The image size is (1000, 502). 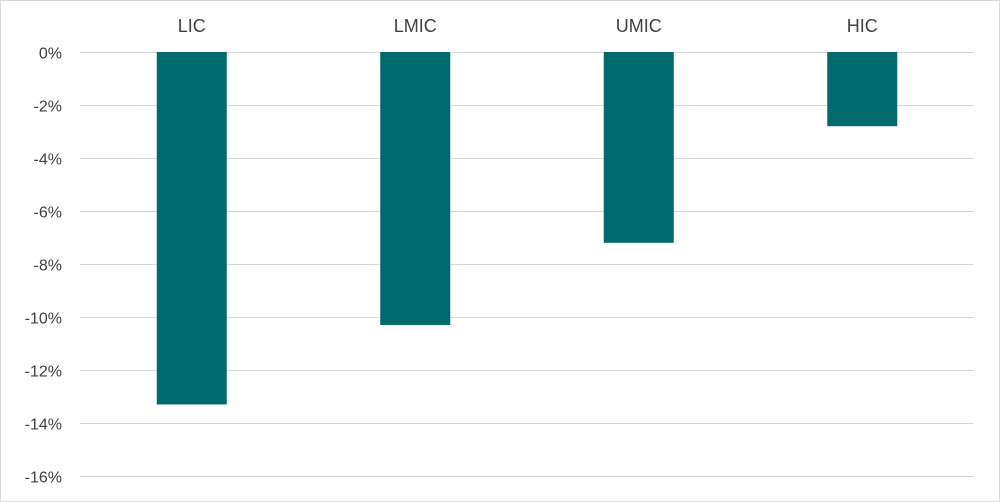 I want to click on y-axis-tick-labels: 0% -2% -4% -6% -8% -10% -12% -14% -16%, so click(x=43, y=266).